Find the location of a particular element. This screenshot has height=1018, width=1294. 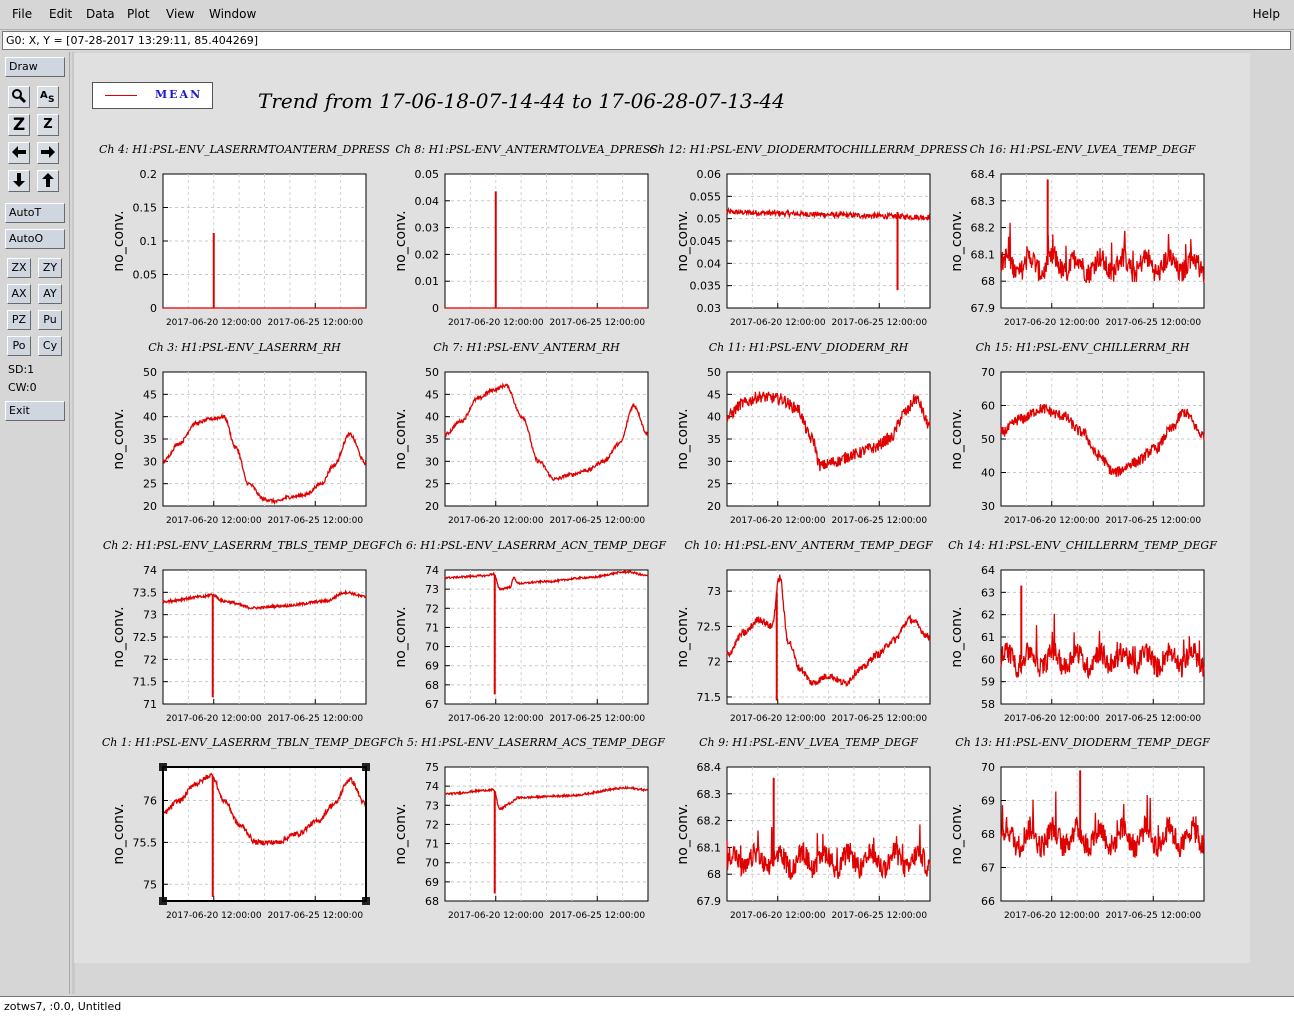

svg-text: S is located at coordinates (51, 100).